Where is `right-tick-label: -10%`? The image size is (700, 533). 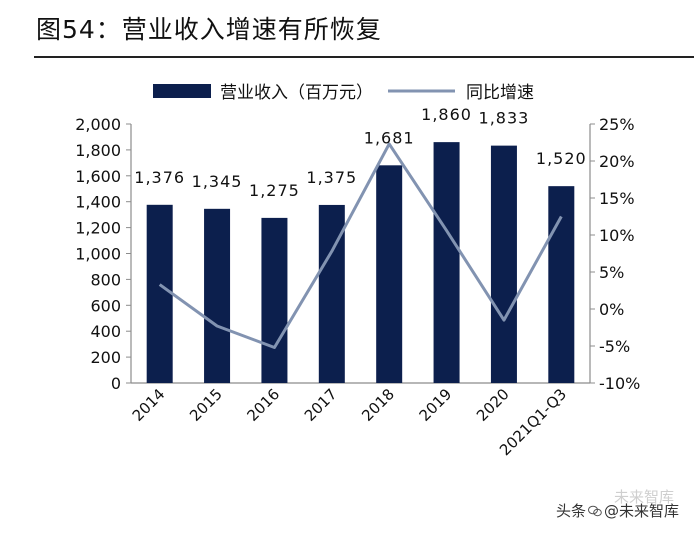 right-tick-label: -10% is located at coordinates (619, 383).